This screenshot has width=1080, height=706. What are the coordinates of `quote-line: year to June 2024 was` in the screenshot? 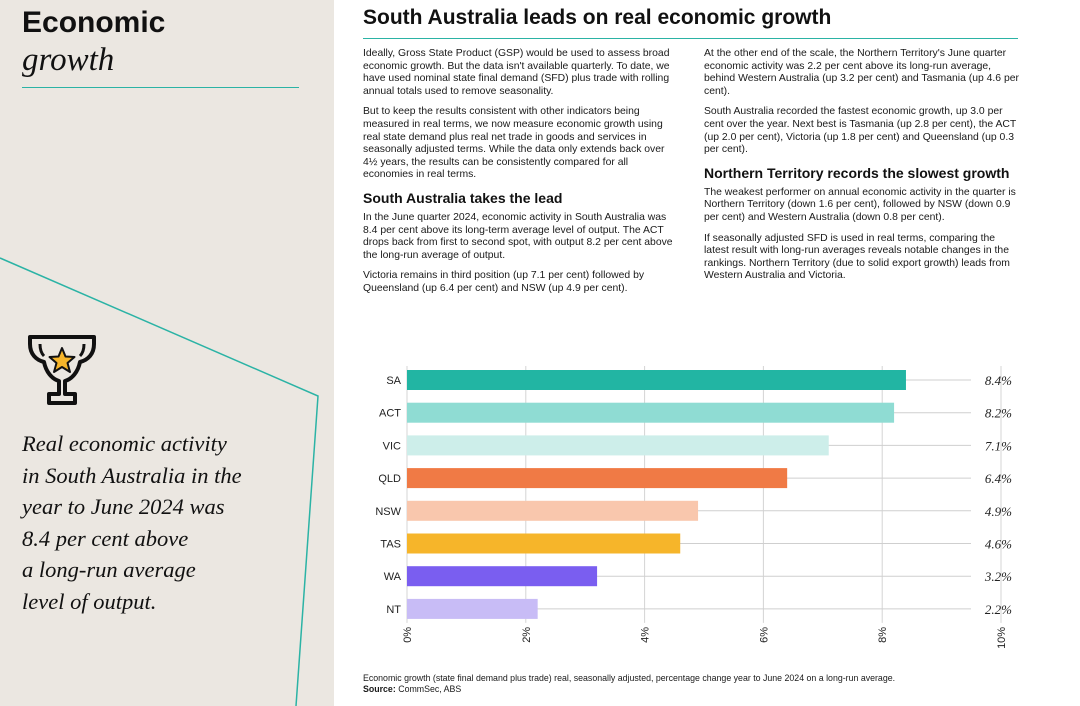 It's located at (123, 506).